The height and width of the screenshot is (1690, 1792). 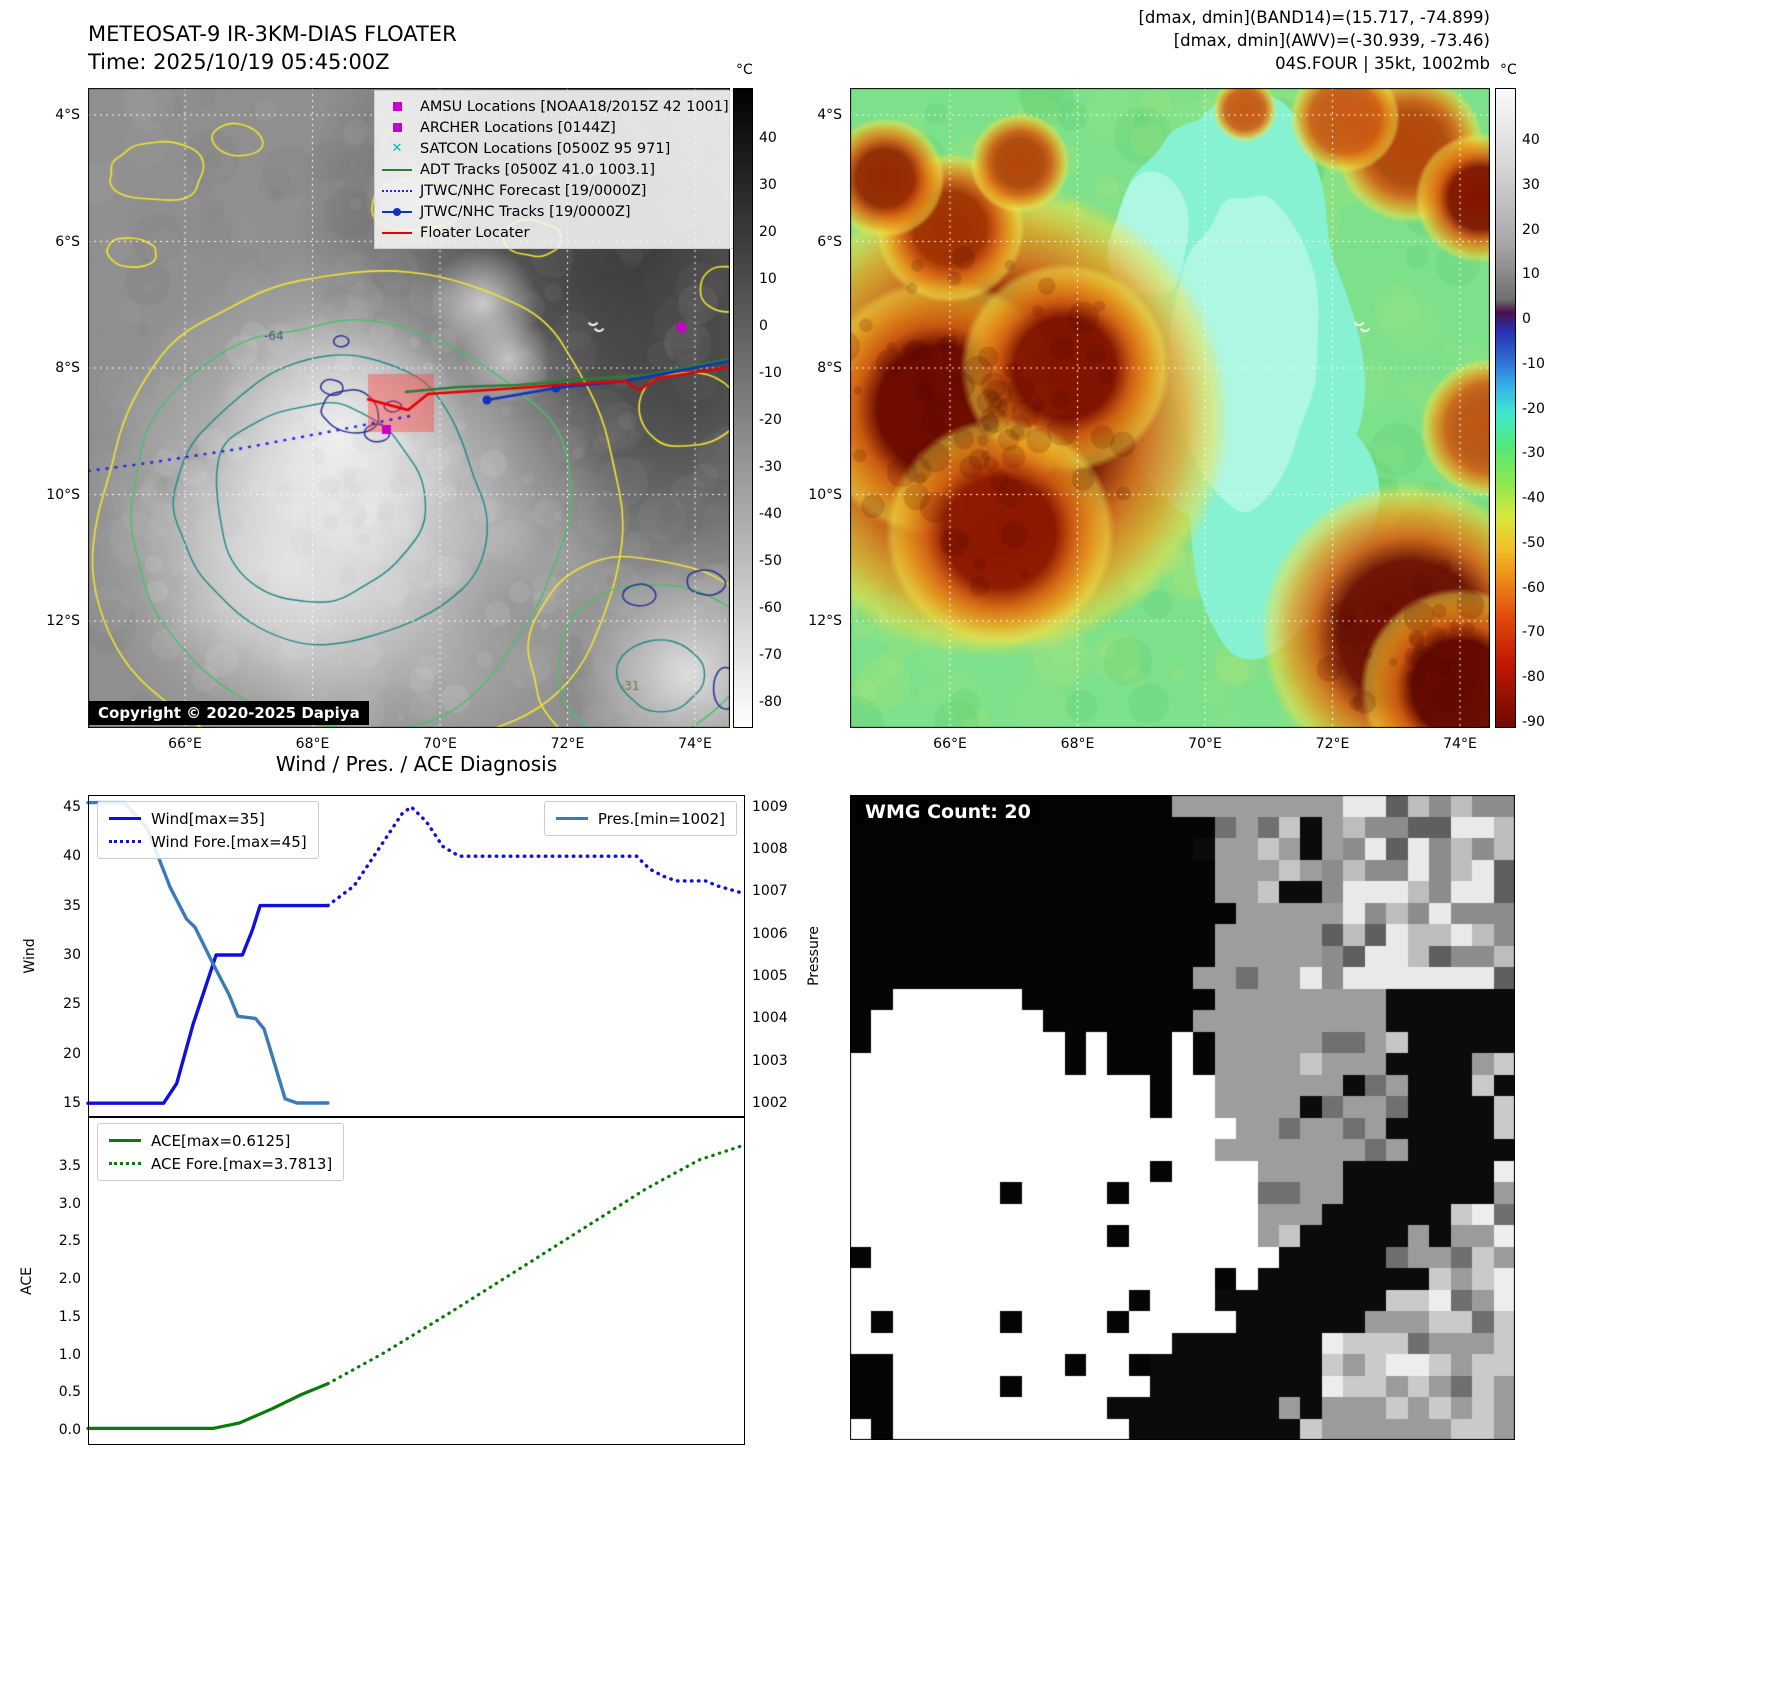 I want to click on series-ACE Fore.[max=3.7813], so click(x=536, y=1264).